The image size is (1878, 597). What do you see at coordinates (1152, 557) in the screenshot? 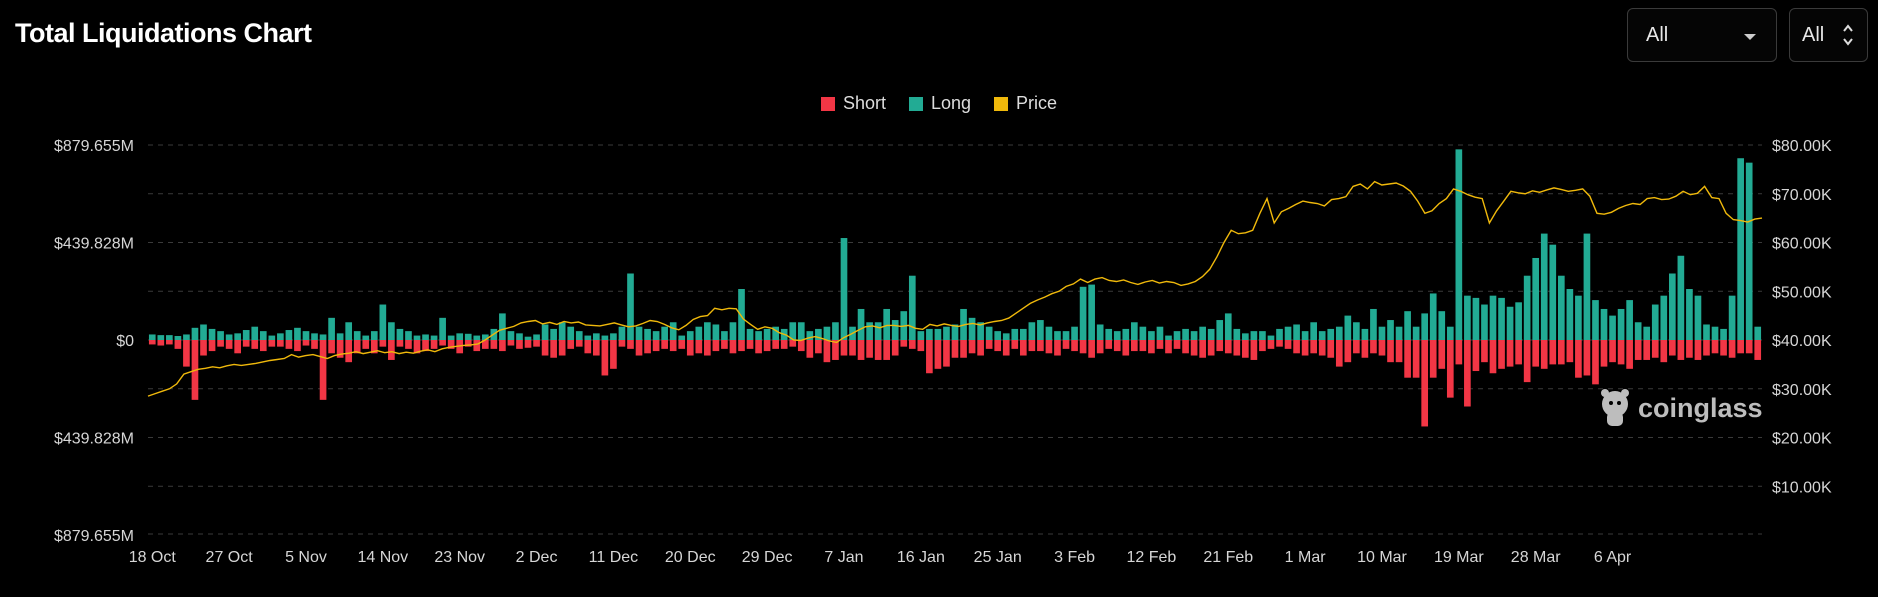
I see `x-tick-label: 12 Feb` at bounding box center [1152, 557].